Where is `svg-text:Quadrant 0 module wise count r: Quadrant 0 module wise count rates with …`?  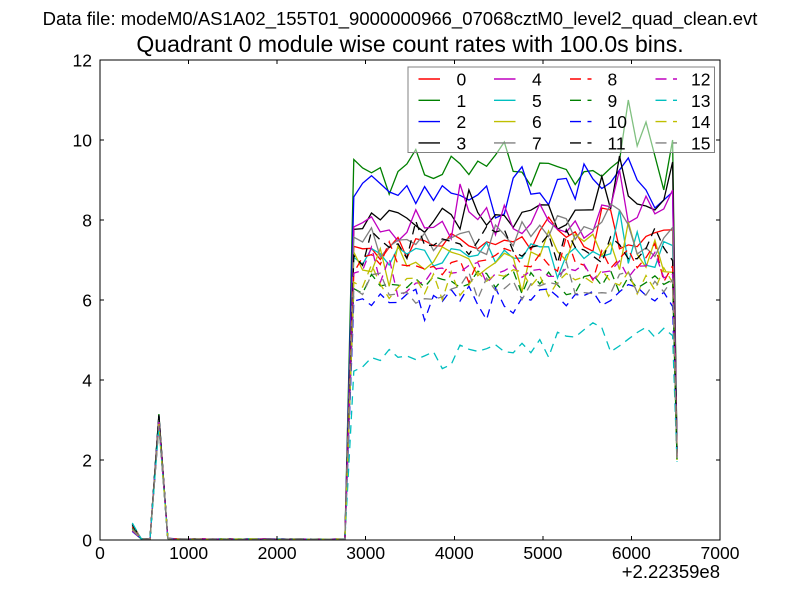
svg-text:Quadrant 0 module wise count r: Quadrant 0 module wise count rates with … is located at coordinates (409, 44).